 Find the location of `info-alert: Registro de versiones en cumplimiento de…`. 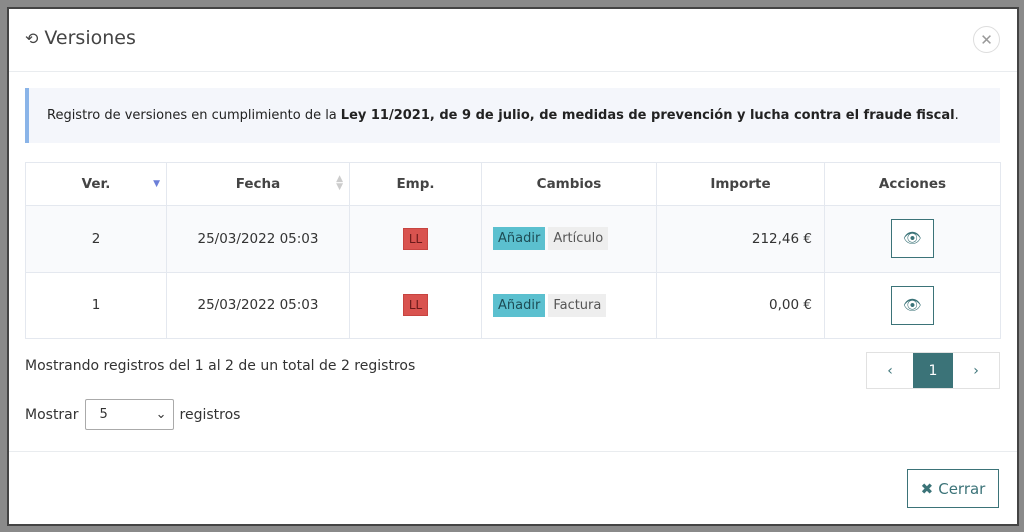

info-alert: Registro de versiones en cumplimiento de… is located at coordinates (512, 115).